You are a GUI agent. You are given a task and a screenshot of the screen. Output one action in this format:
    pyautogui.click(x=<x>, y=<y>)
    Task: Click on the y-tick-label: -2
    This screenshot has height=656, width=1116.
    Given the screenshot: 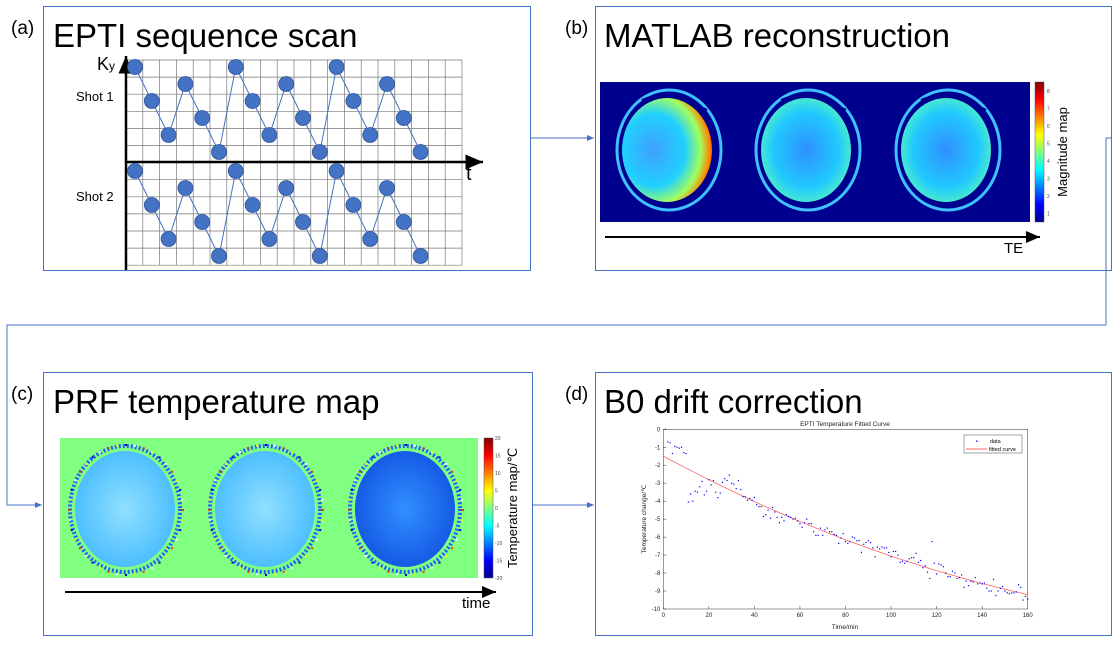 What is the action you would take?
    pyautogui.click(x=658, y=466)
    